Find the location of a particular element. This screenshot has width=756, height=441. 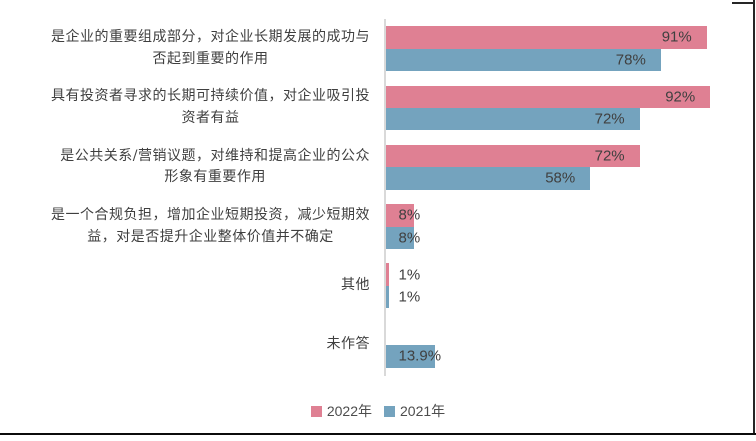

bar-slot: 78% is located at coordinates (570, 60).